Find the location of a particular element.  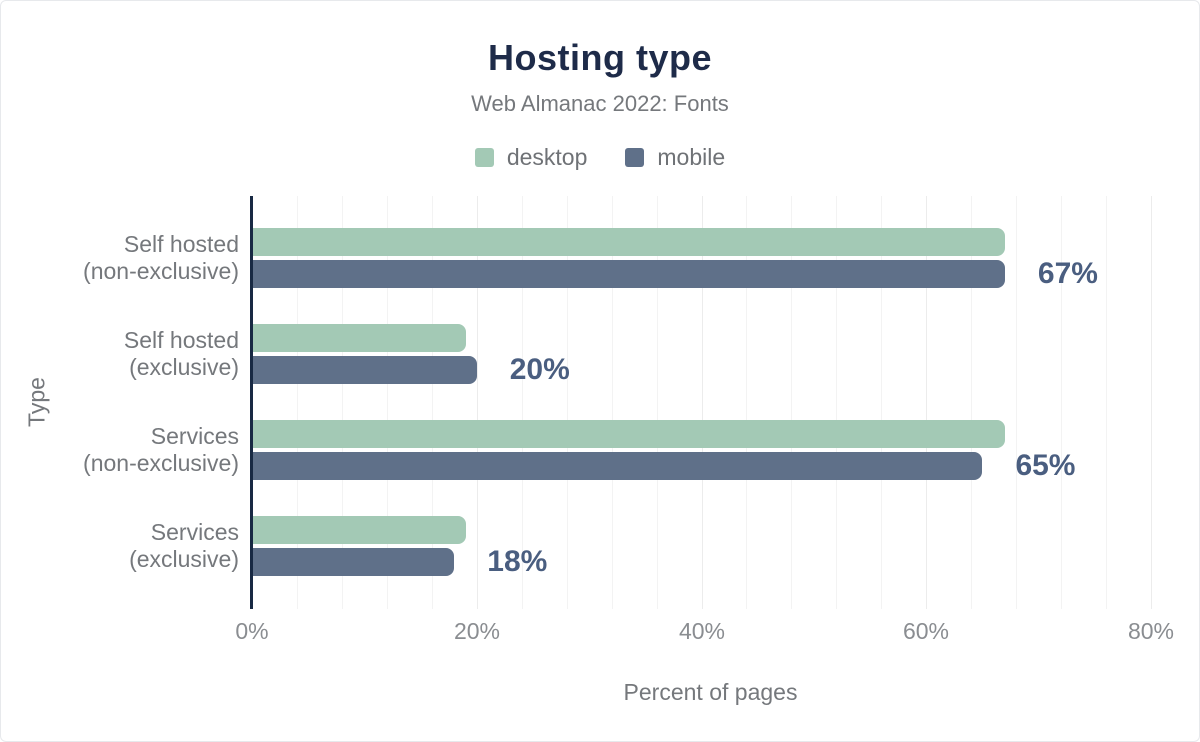

legend-item-mobile: mobile is located at coordinates (675, 157).